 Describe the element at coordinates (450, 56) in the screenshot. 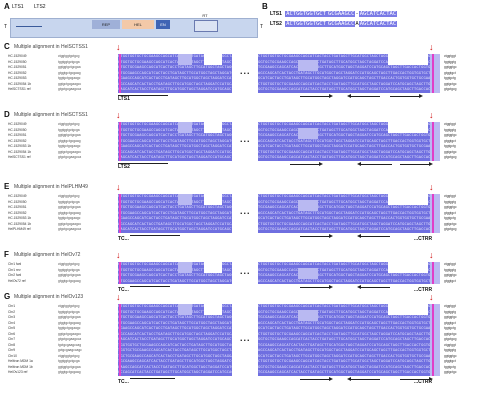

I see `panel-c-row-right-seq: ctggtggt` at that location.